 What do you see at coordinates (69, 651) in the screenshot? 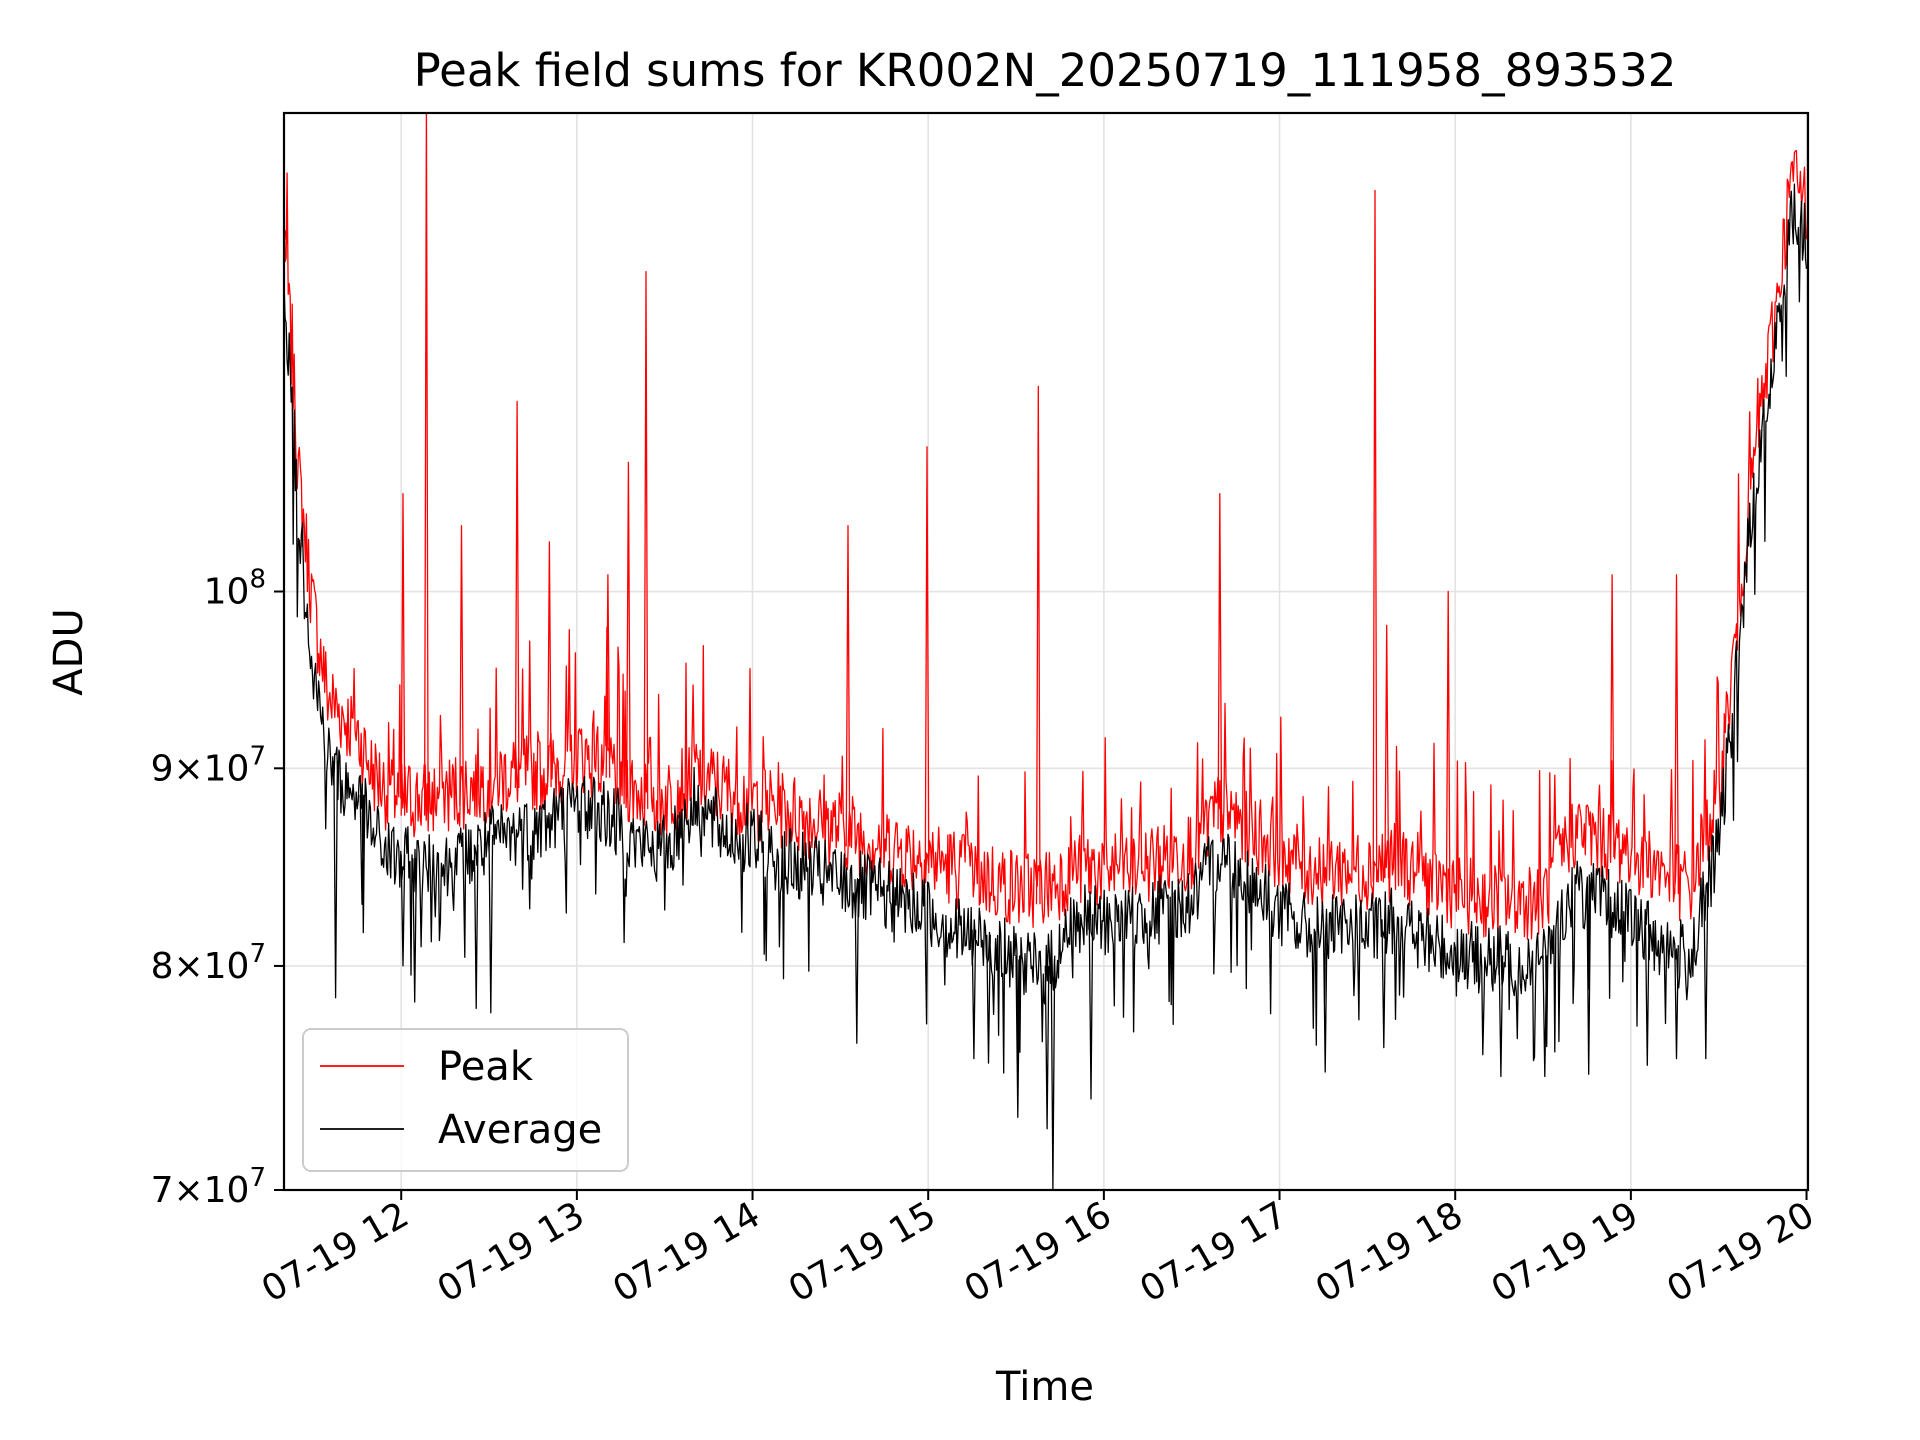
I see `y-axis-label: ADU` at bounding box center [69, 651].